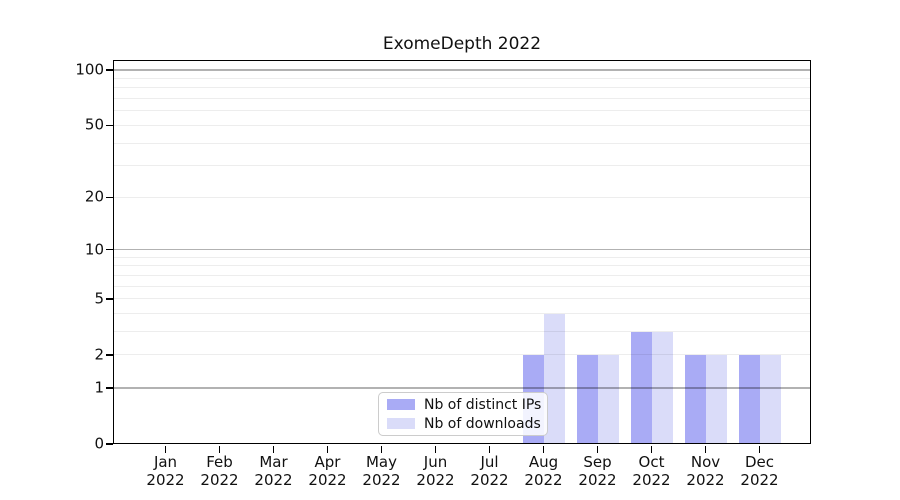  I want to click on x-tick-month: Mar, so click(273, 462).